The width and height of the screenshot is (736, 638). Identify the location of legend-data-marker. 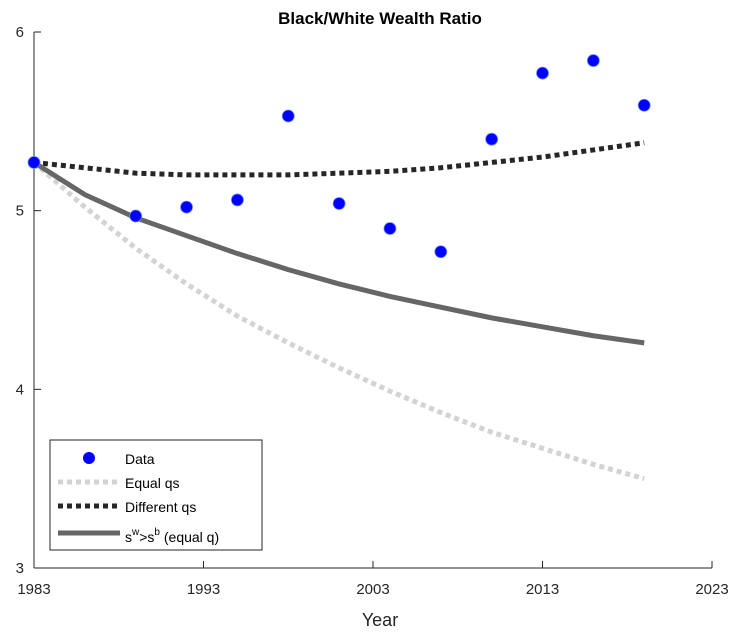
(89, 458).